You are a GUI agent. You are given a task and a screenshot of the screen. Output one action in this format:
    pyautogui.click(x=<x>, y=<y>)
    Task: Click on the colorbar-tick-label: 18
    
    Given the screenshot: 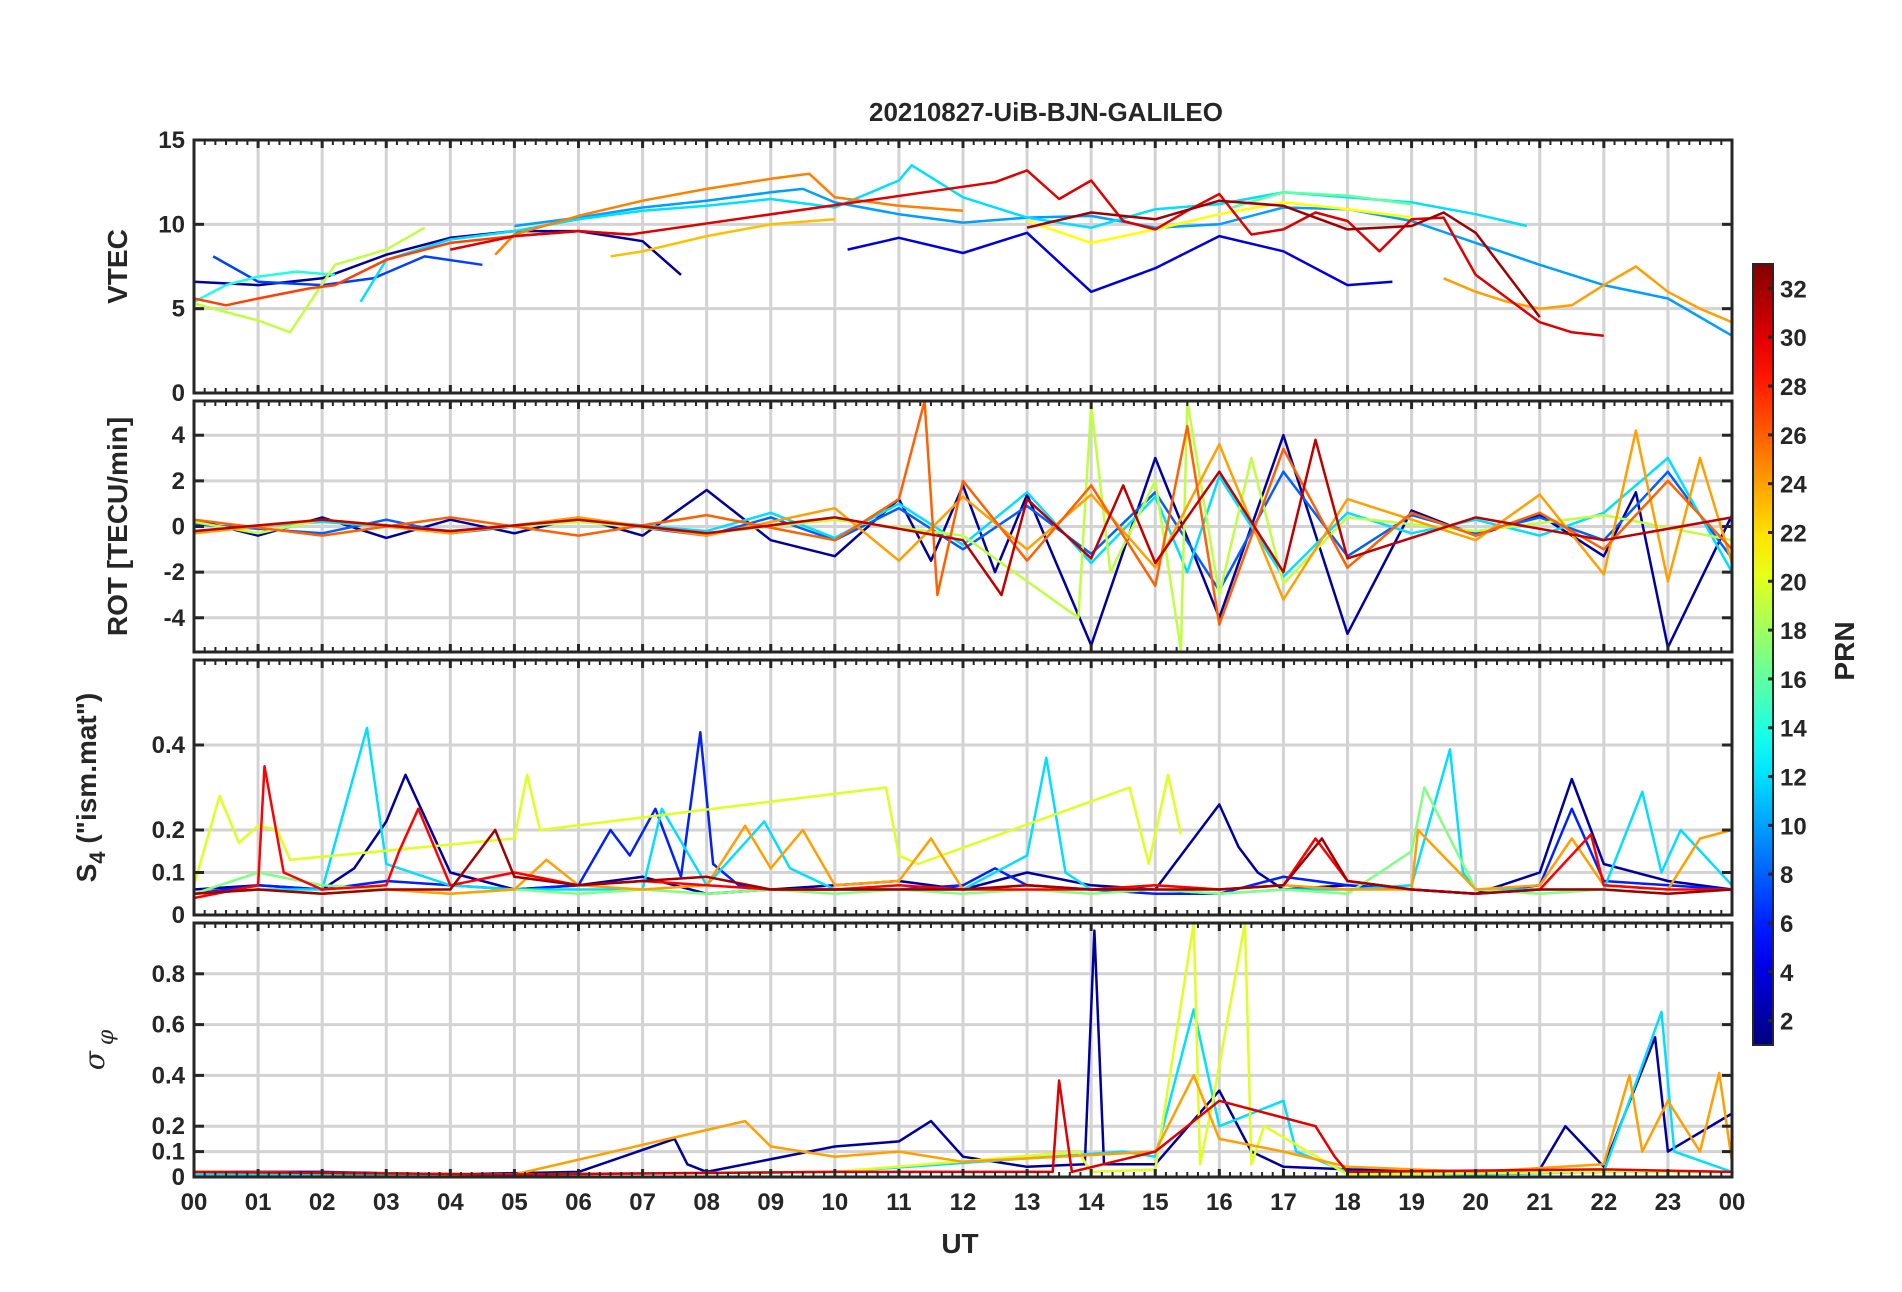 What is the action you would take?
    pyautogui.click(x=1793, y=631)
    